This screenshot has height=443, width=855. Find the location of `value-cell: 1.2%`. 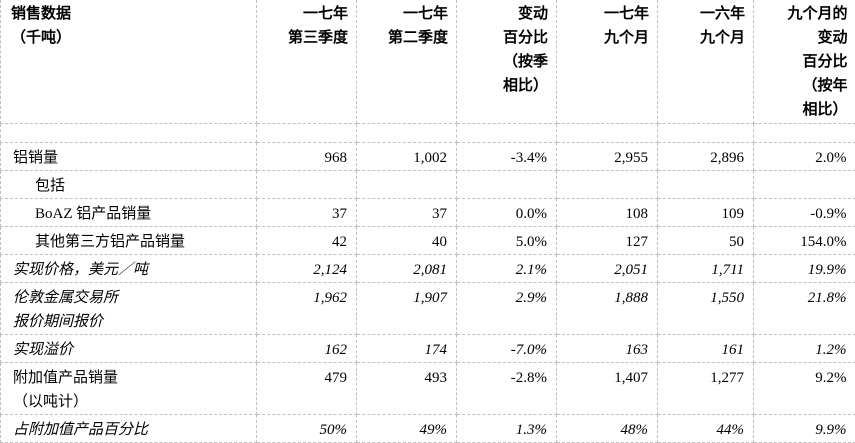

value-cell: 1.2% is located at coordinates (804, 348).